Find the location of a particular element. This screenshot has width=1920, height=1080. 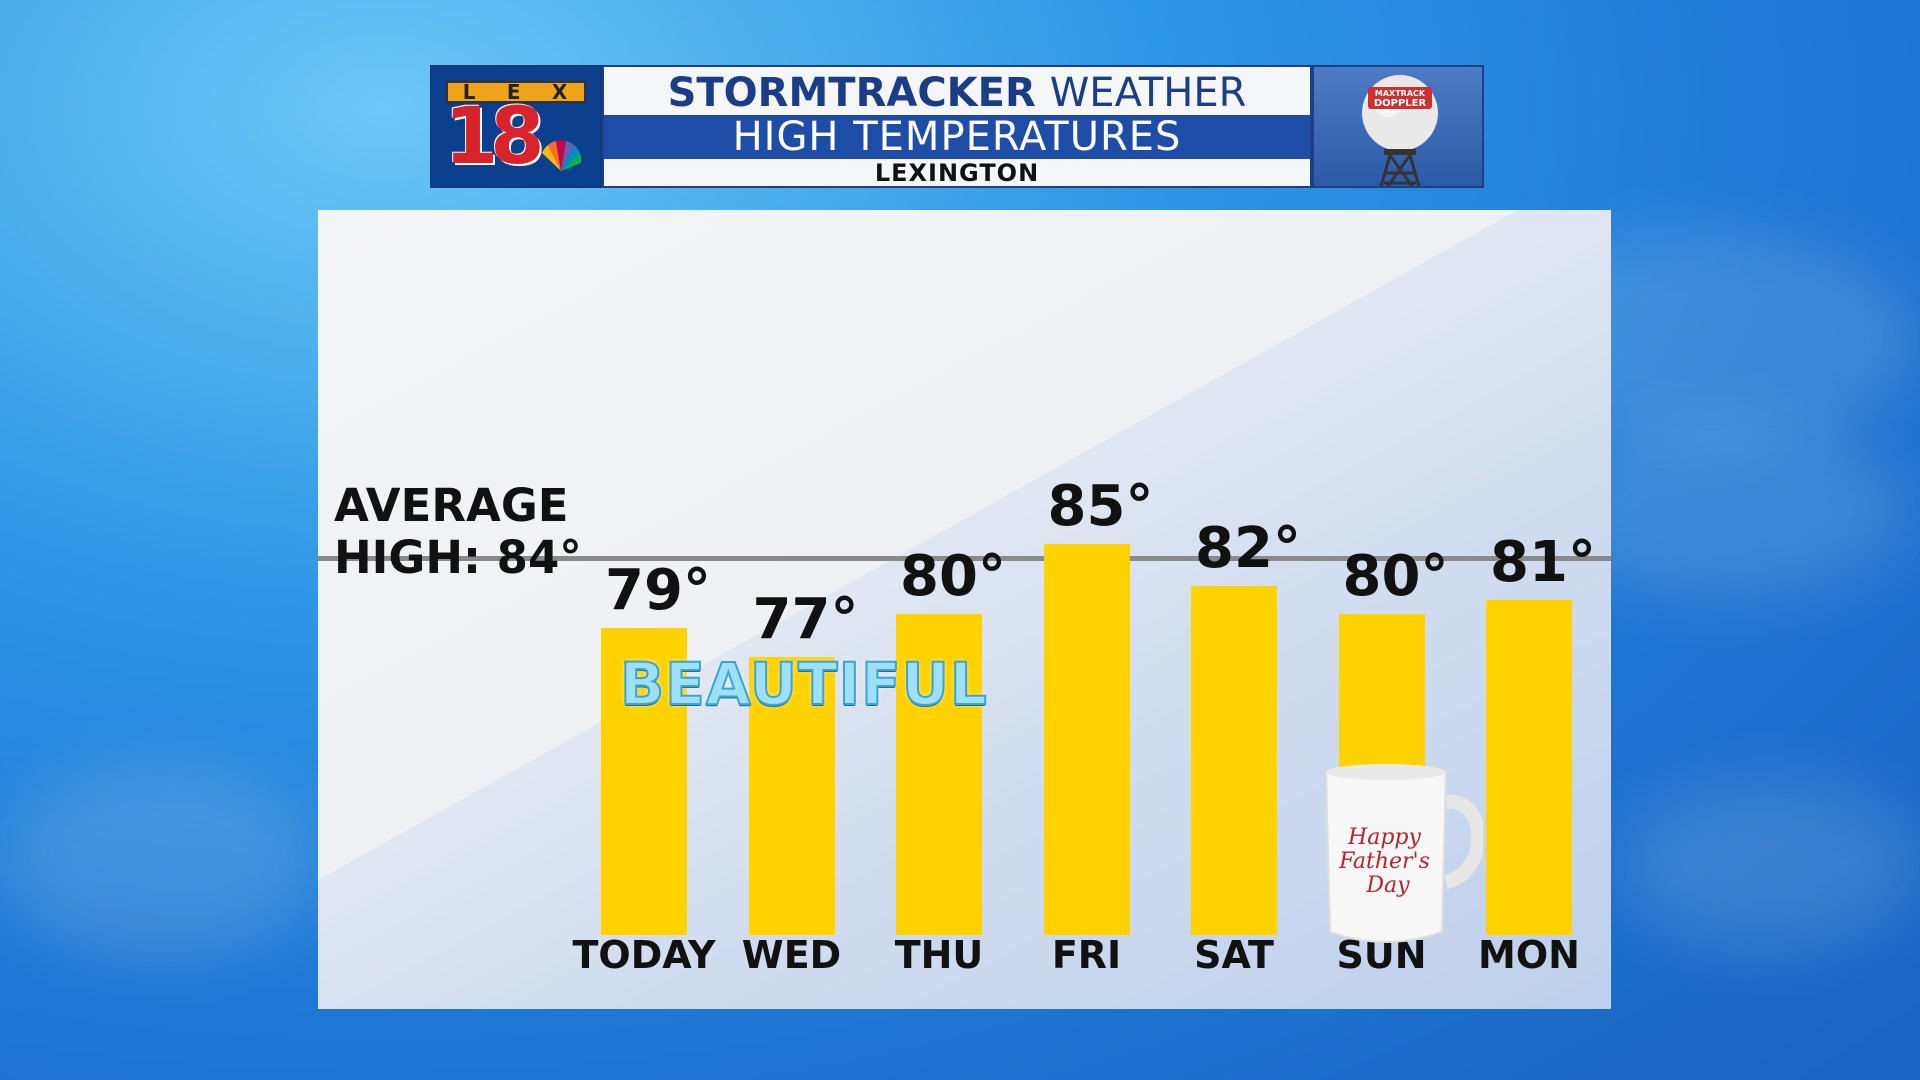

day-label-today: TODAY is located at coordinates (644, 955).